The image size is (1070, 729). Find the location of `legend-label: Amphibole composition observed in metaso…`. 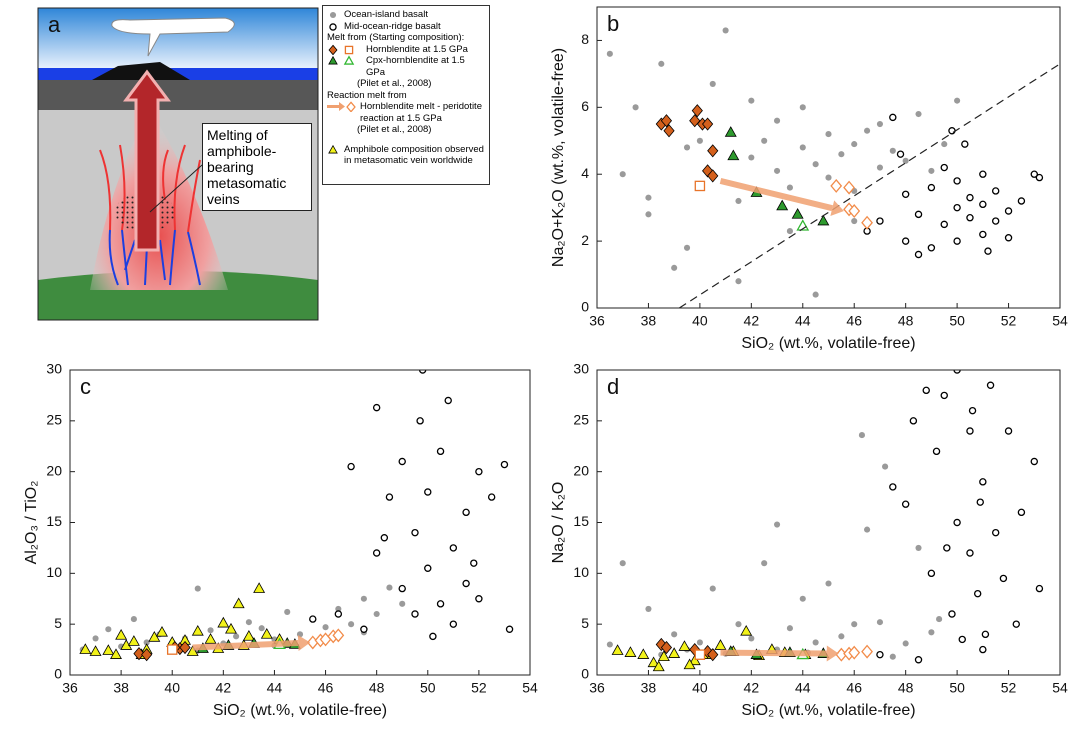

legend-label: Amphibole composition observed in metaso… is located at coordinates (414, 155).